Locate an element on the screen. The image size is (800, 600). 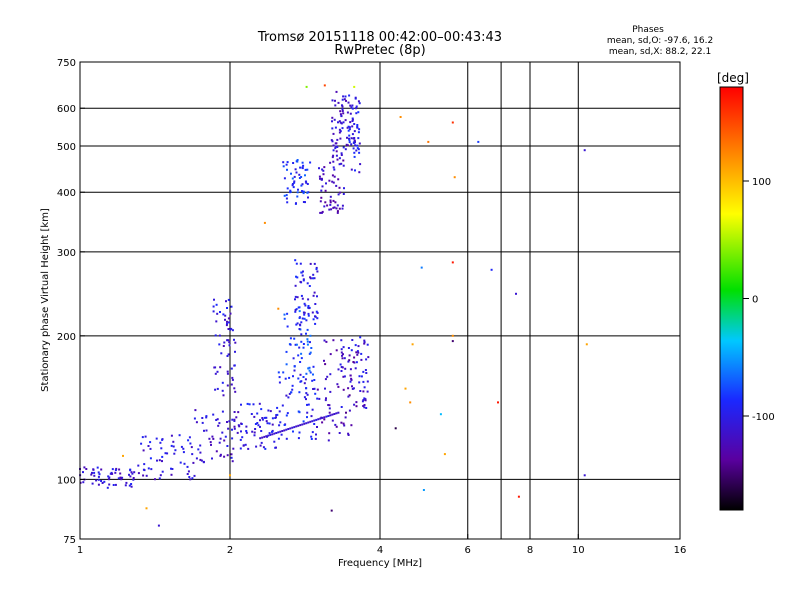
chart-subtitle: RwPretec (8p) is located at coordinates (379, 50).